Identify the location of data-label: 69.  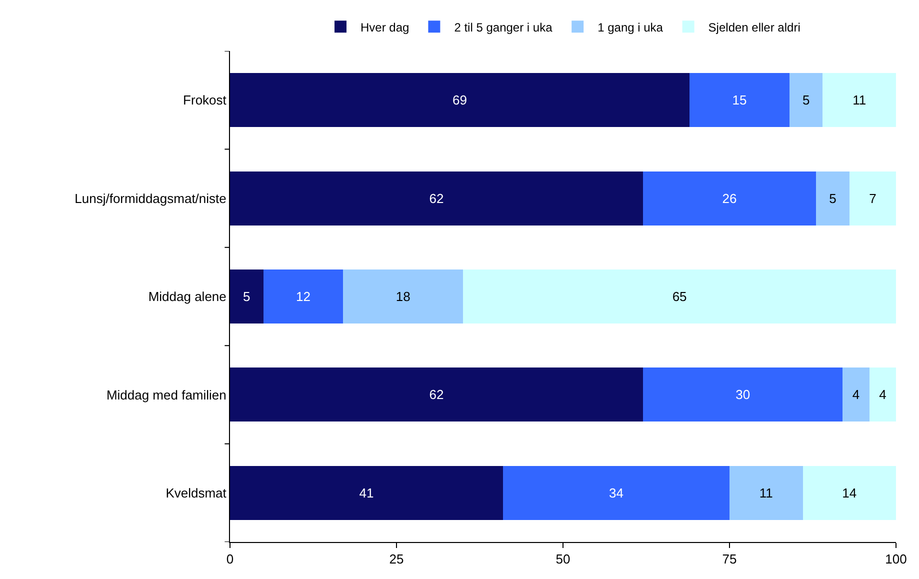
(460, 100).